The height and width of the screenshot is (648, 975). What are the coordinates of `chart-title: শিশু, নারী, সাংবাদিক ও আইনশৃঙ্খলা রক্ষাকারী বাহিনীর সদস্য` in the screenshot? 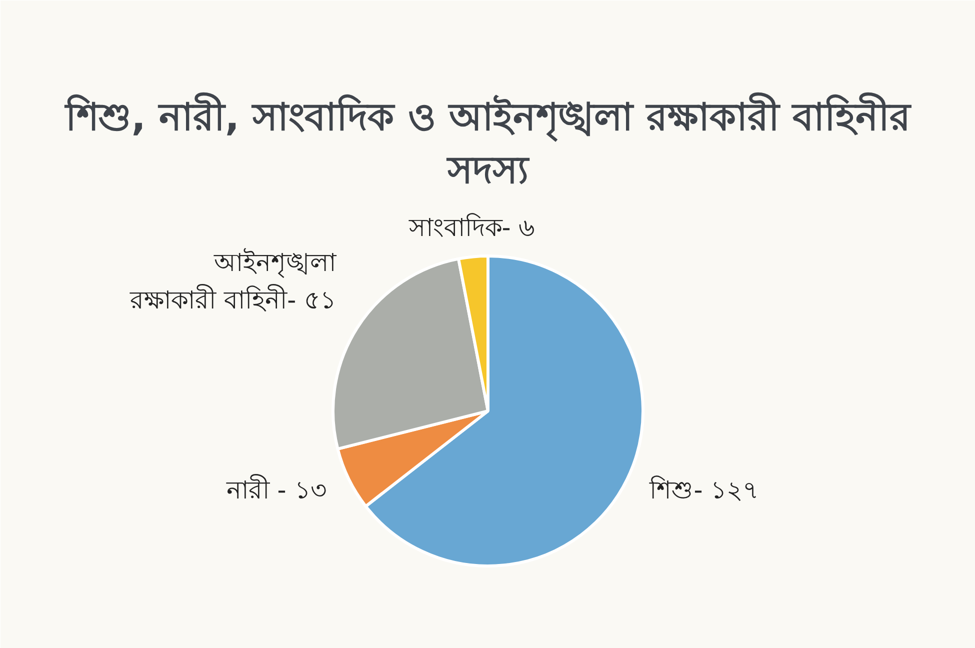 It's located at (487, 142).